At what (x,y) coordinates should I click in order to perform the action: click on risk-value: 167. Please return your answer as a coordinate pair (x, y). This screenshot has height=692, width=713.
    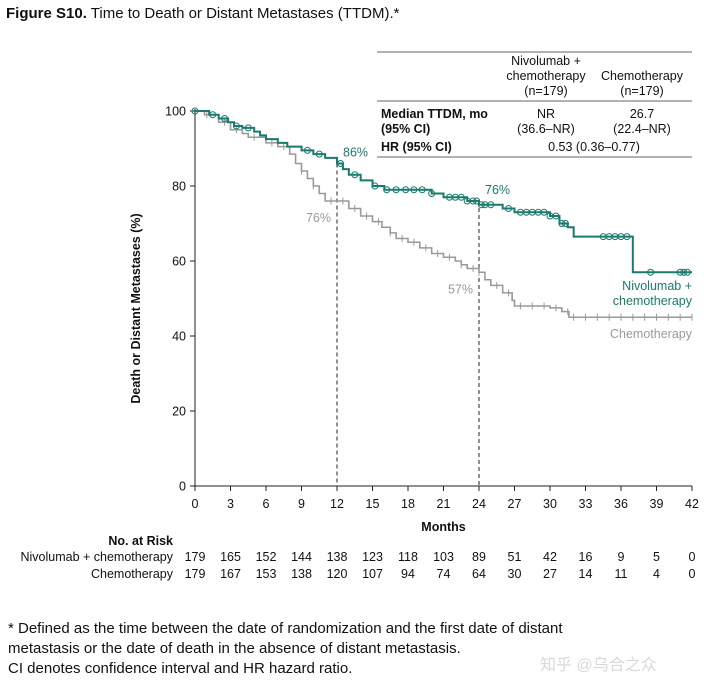
    Looking at the image, I should click on (230, 574).